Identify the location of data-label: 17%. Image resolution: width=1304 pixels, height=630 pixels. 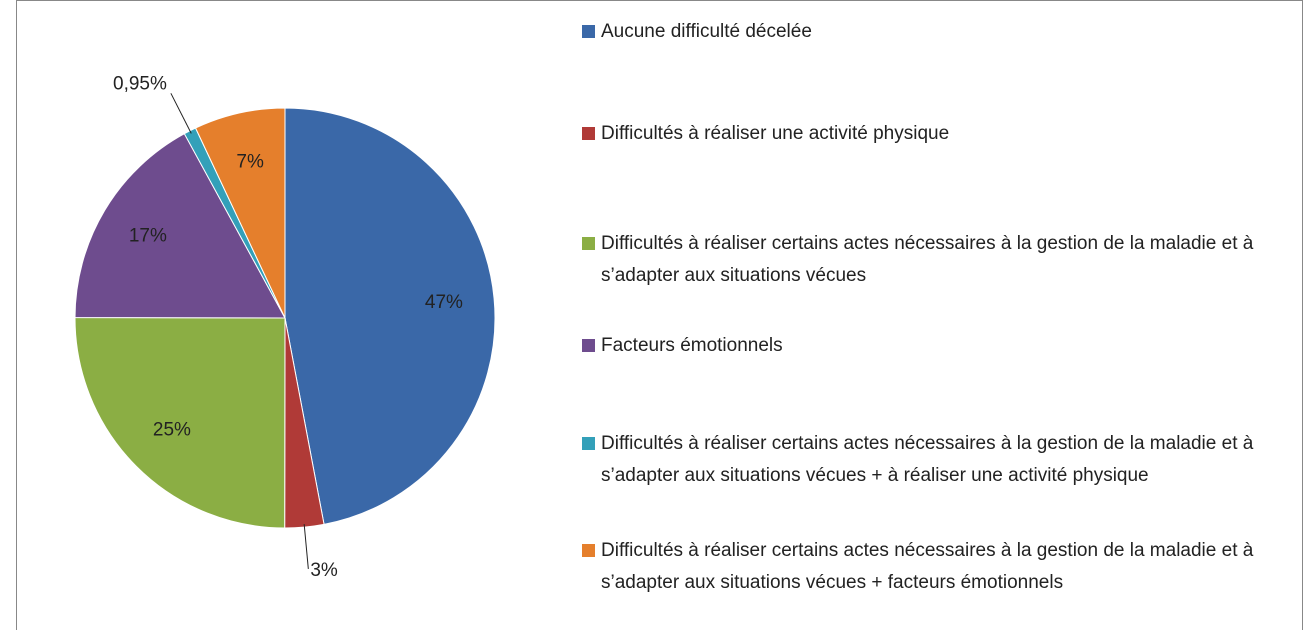
(148, 235).